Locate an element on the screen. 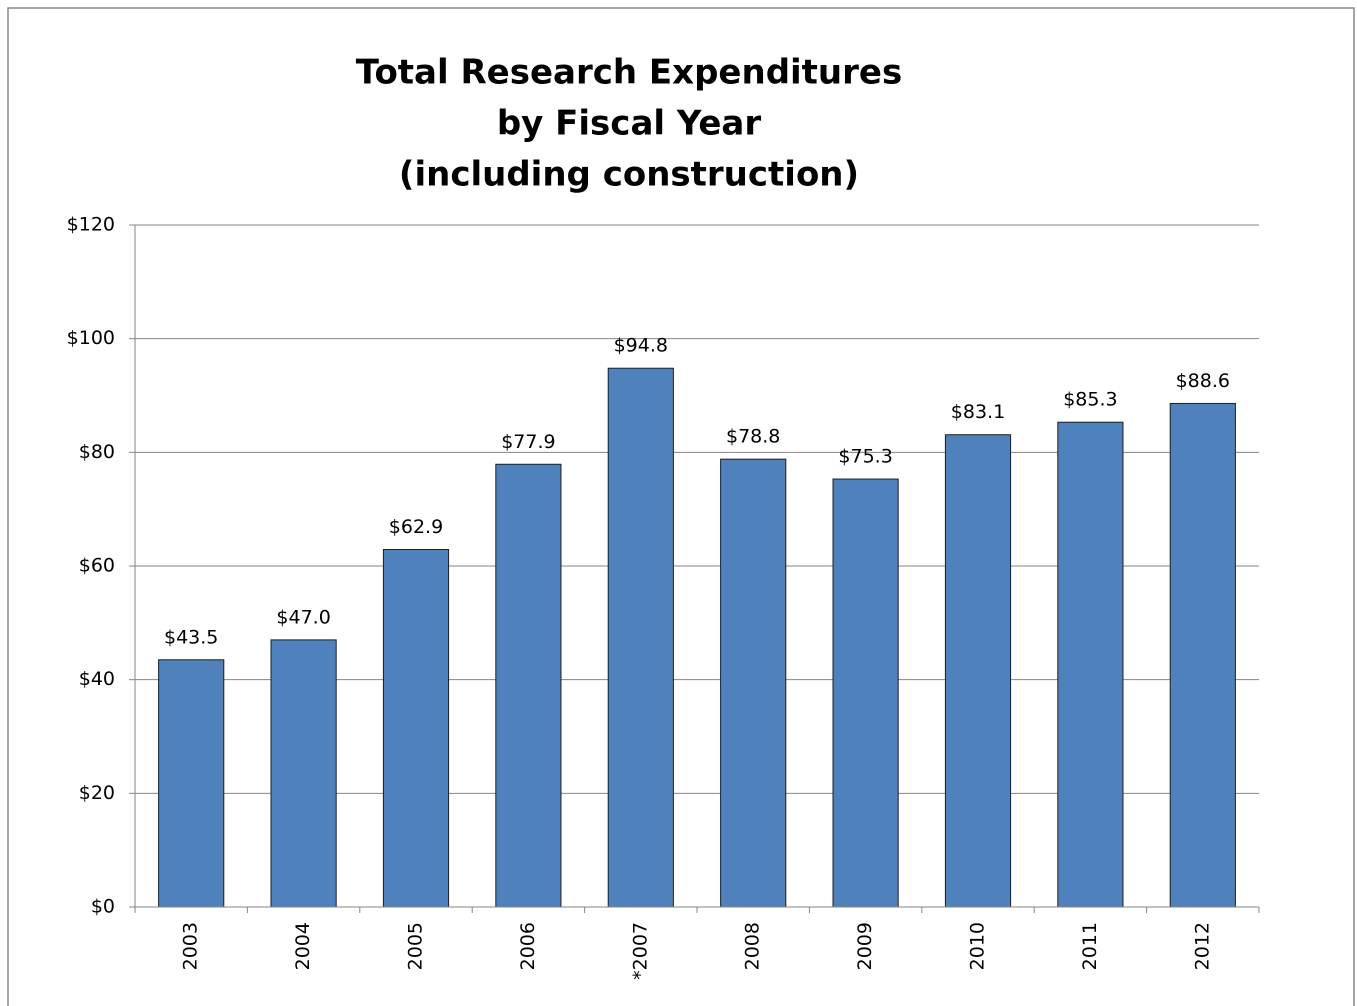 The width and height of the screenshot is (1357, 1006). data-label: $75.3 is located at coordinates (865, 457).